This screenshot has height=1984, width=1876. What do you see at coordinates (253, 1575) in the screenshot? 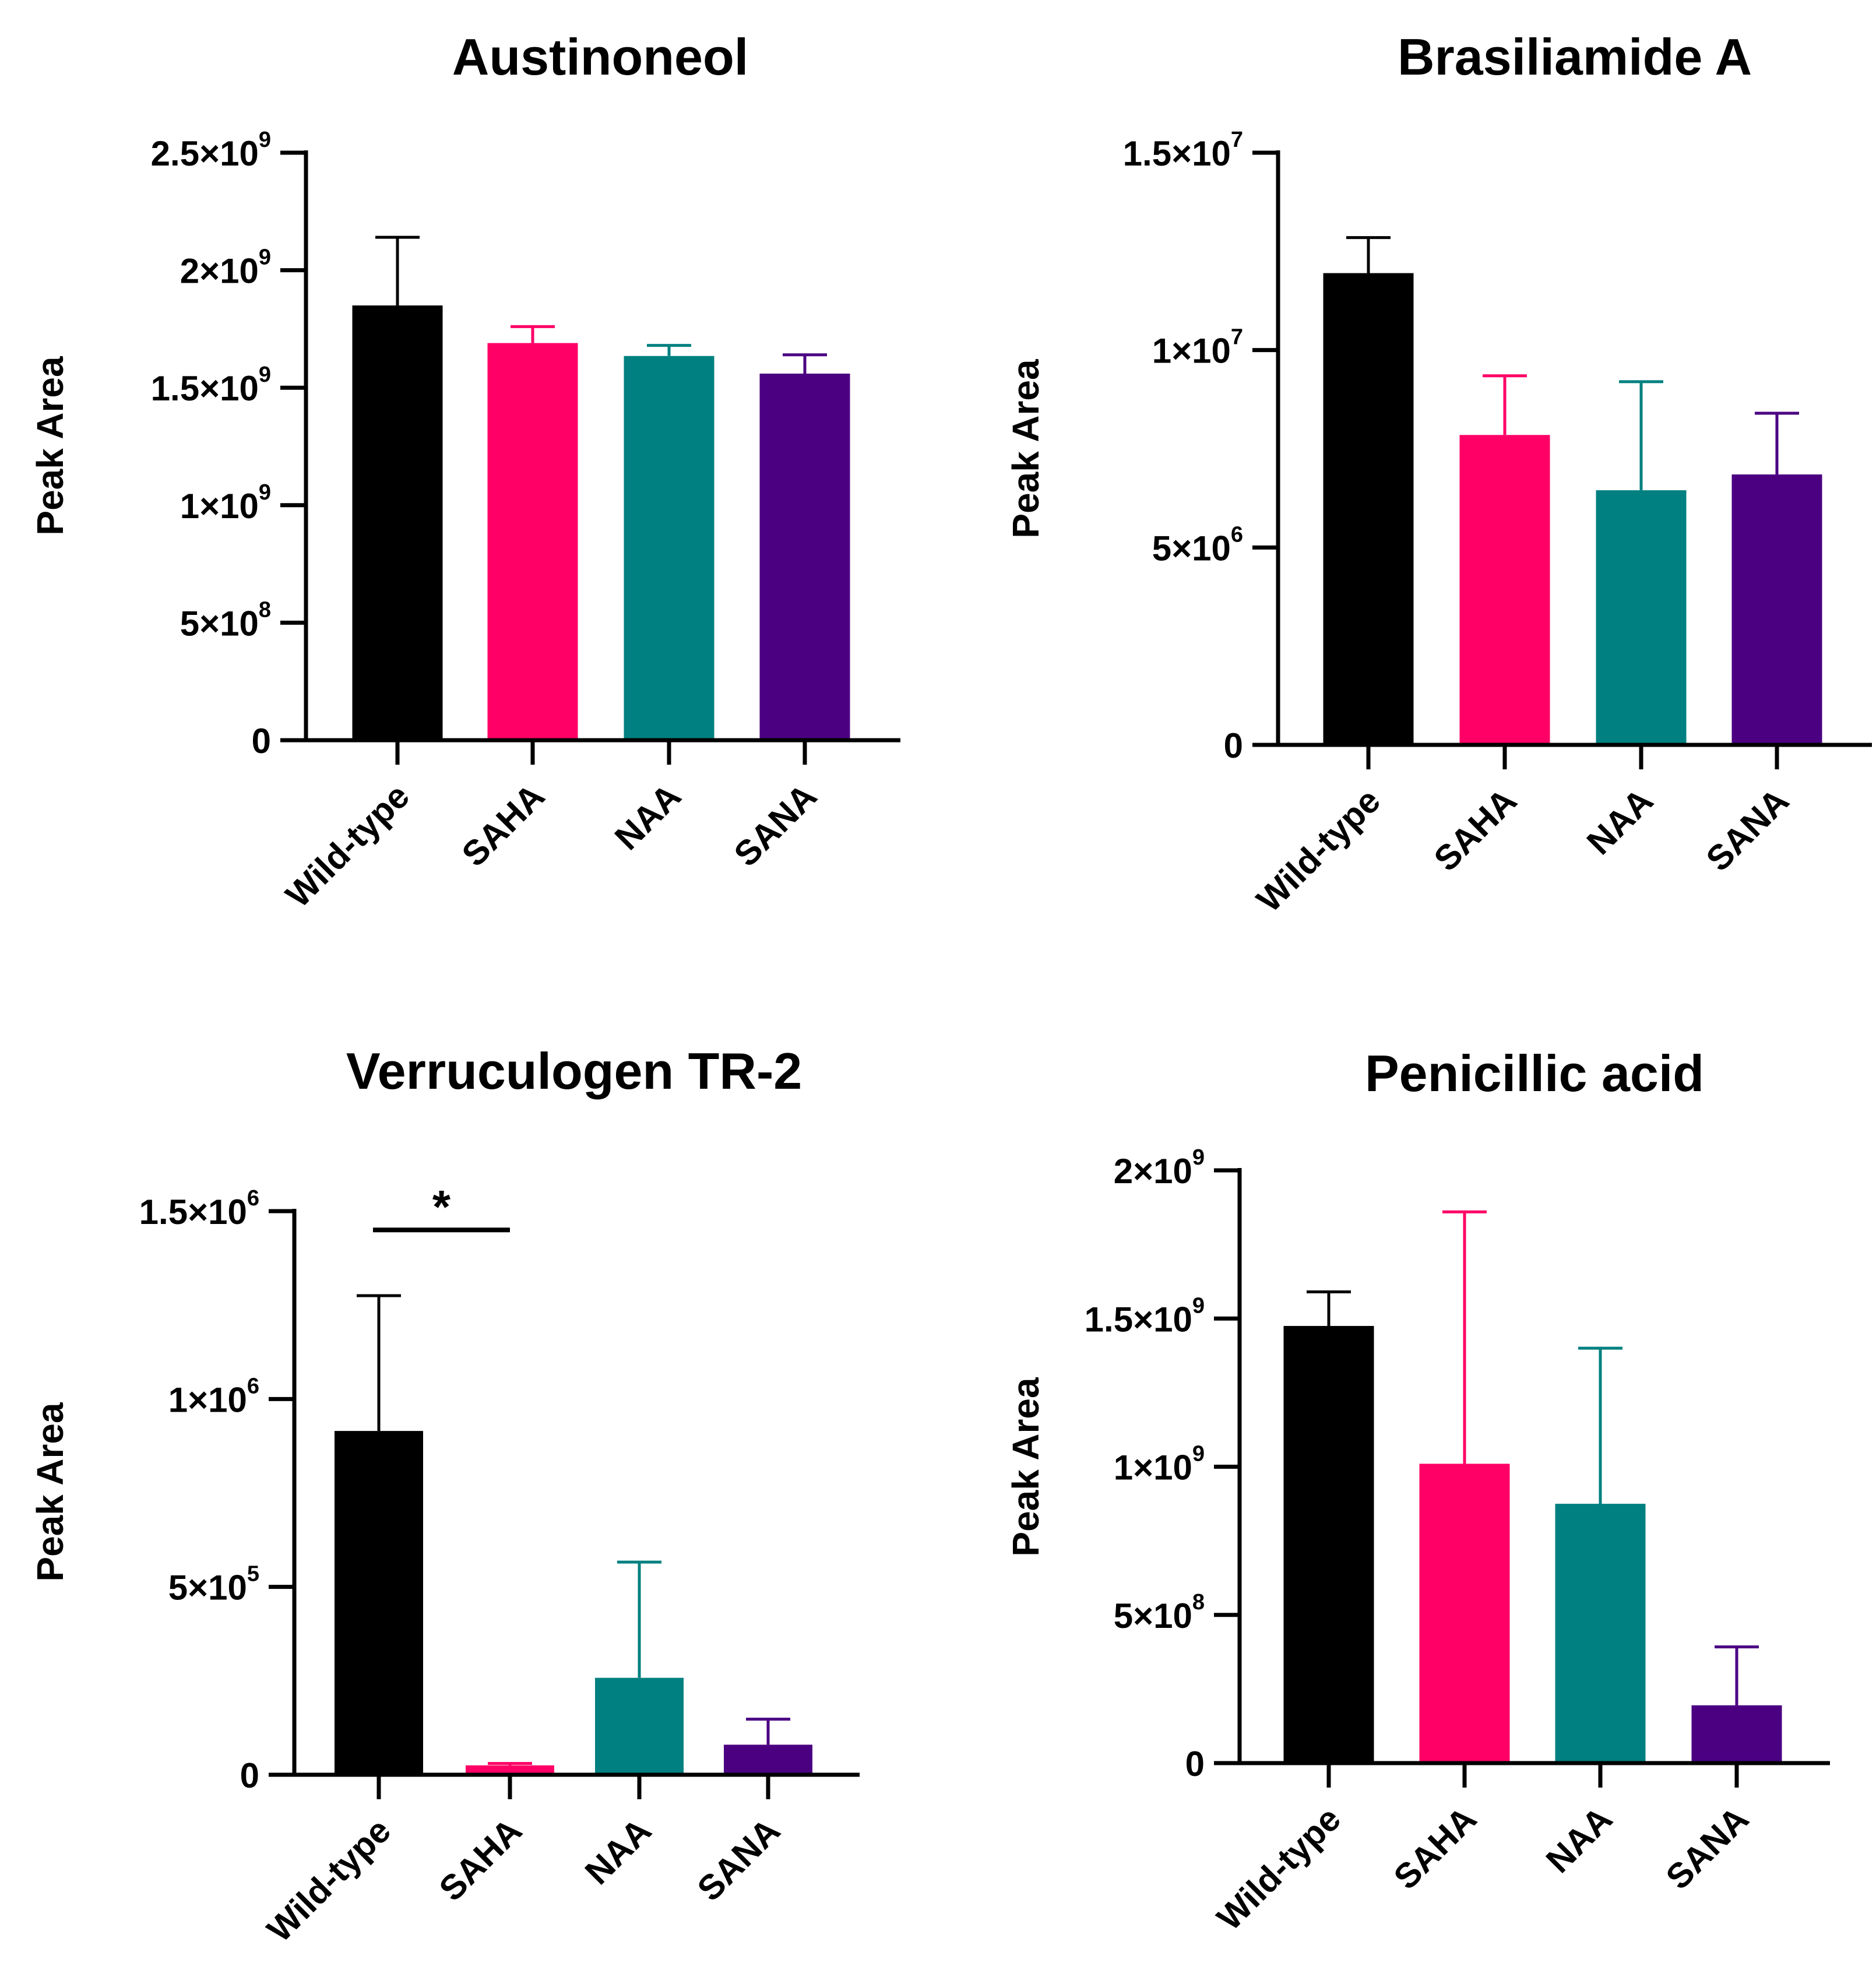
I see `y-tick-exponent: 5` at bounding box center [253, 1575].